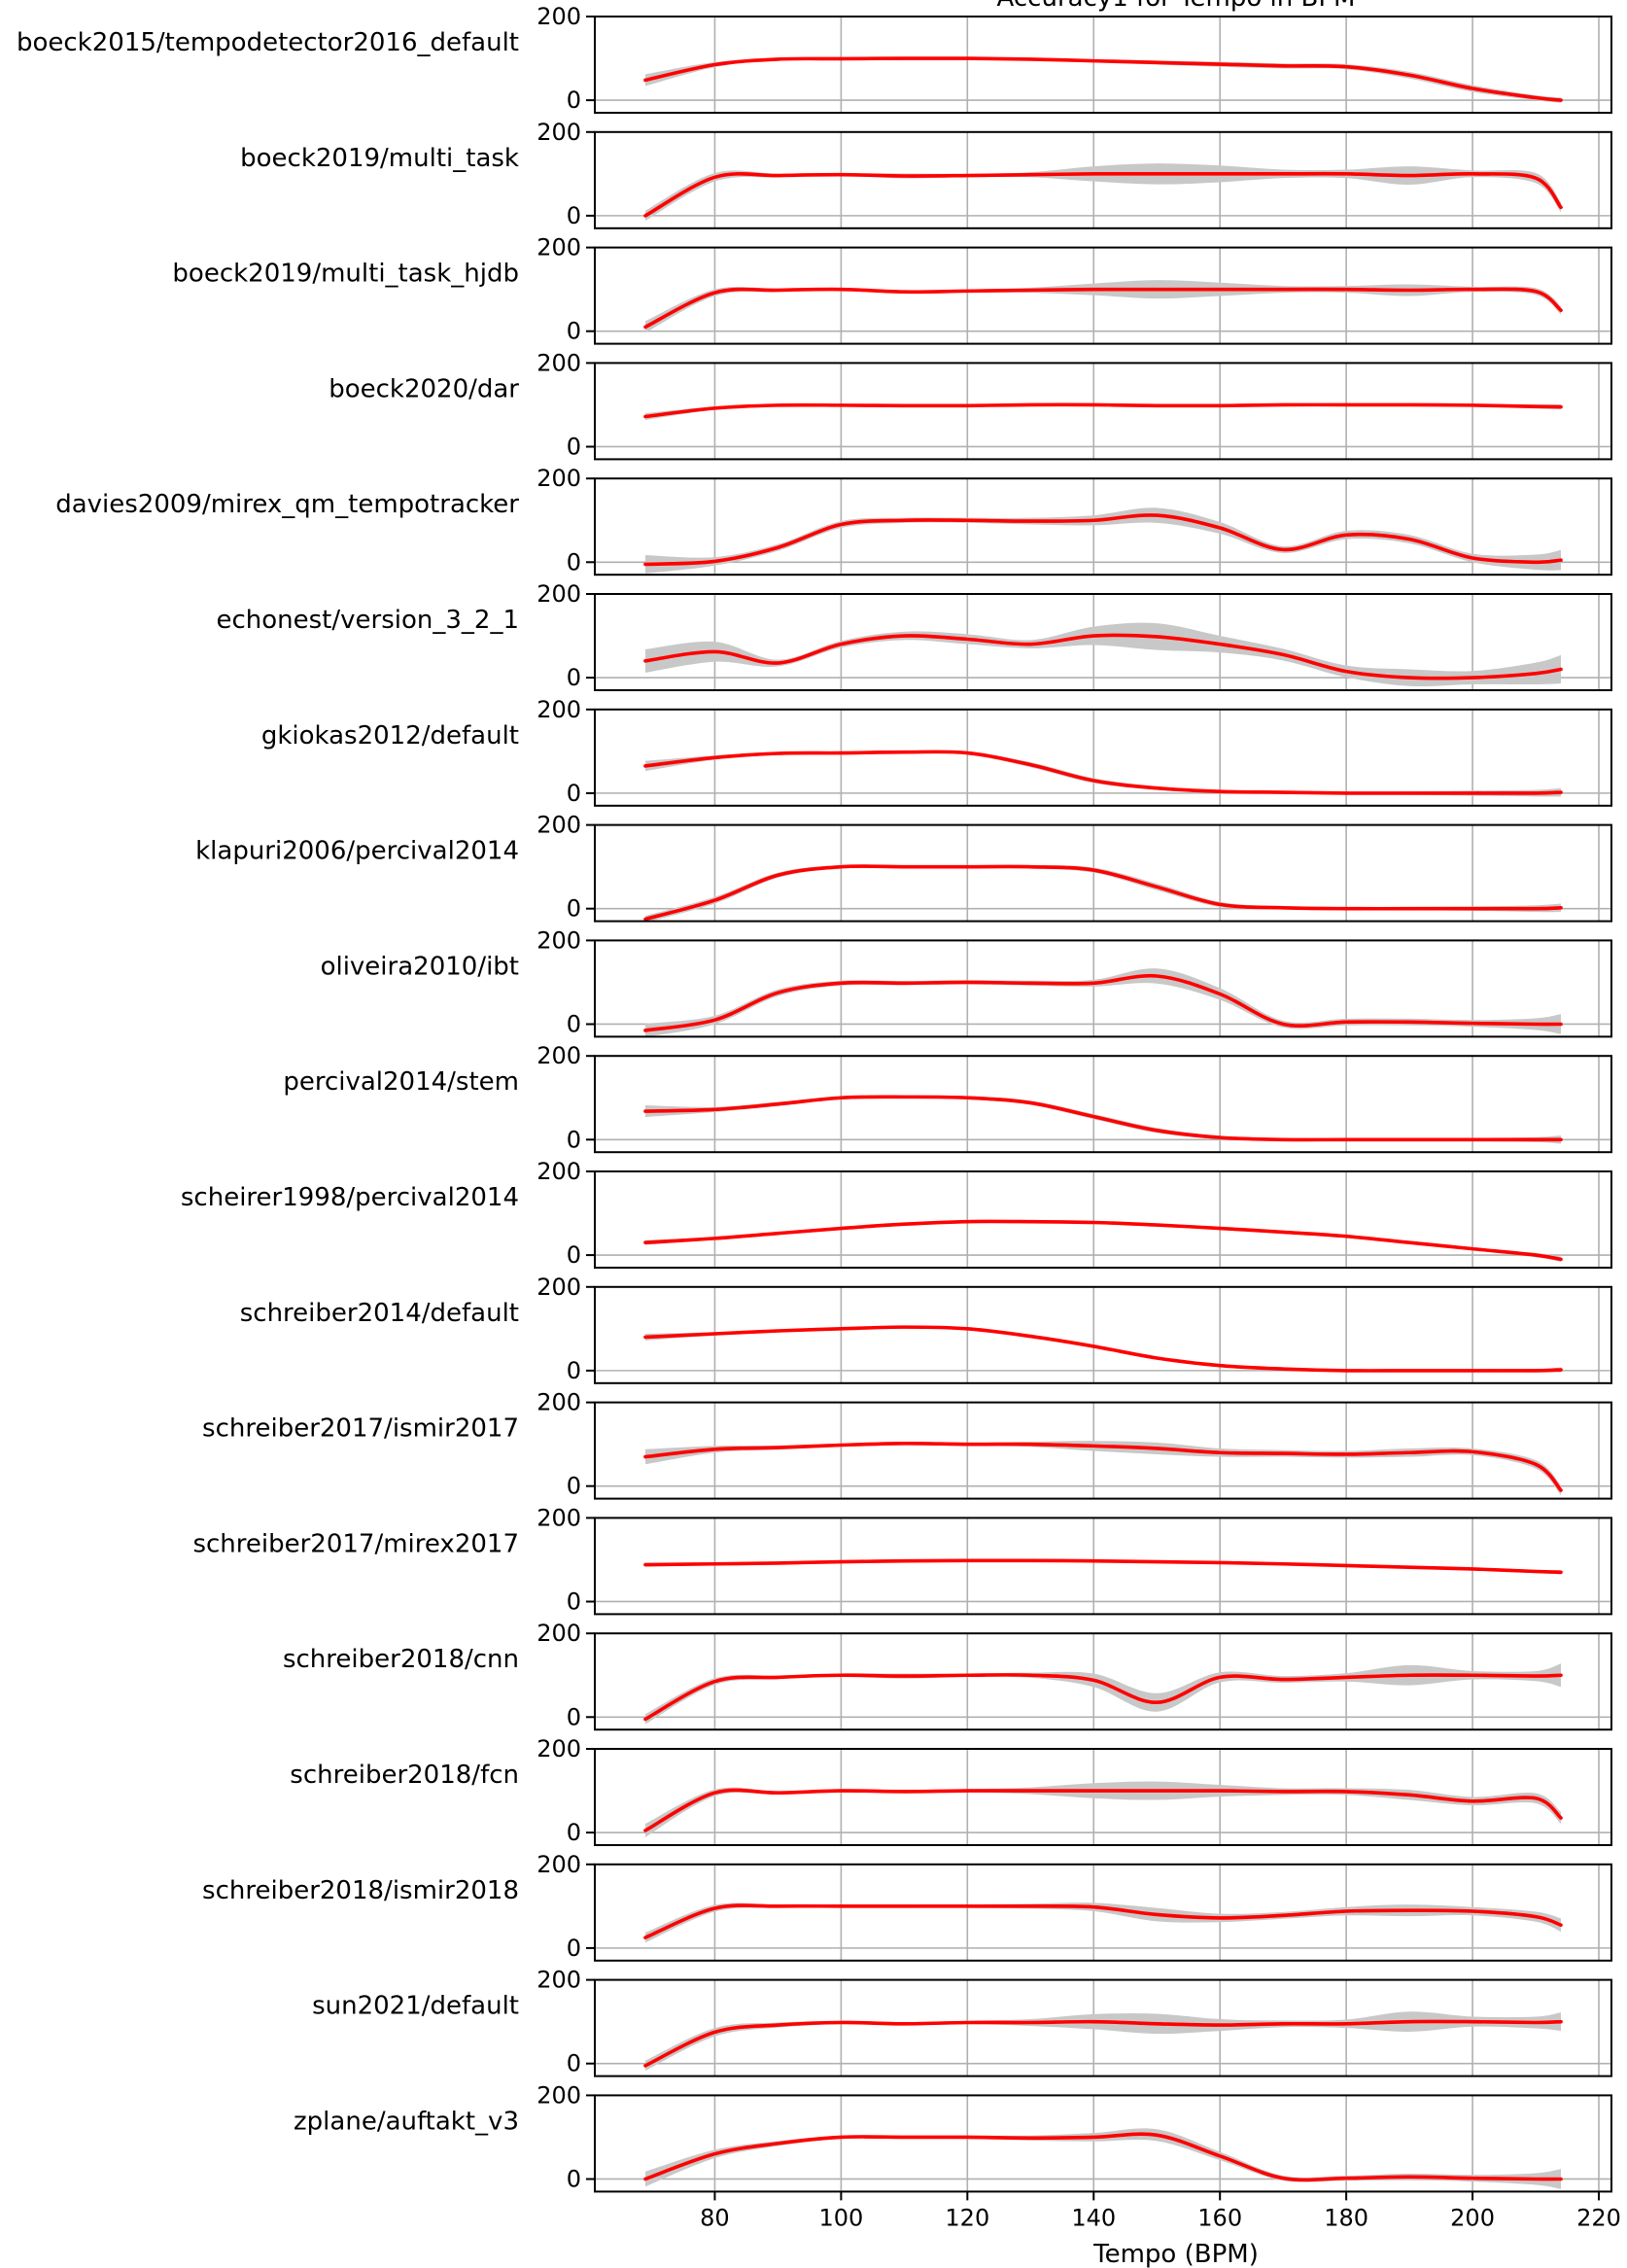  What do you see at coordinates (715, 2217) in the screenshot?
I see `x-tick-label: 80` at bounding box center [715, 2217].